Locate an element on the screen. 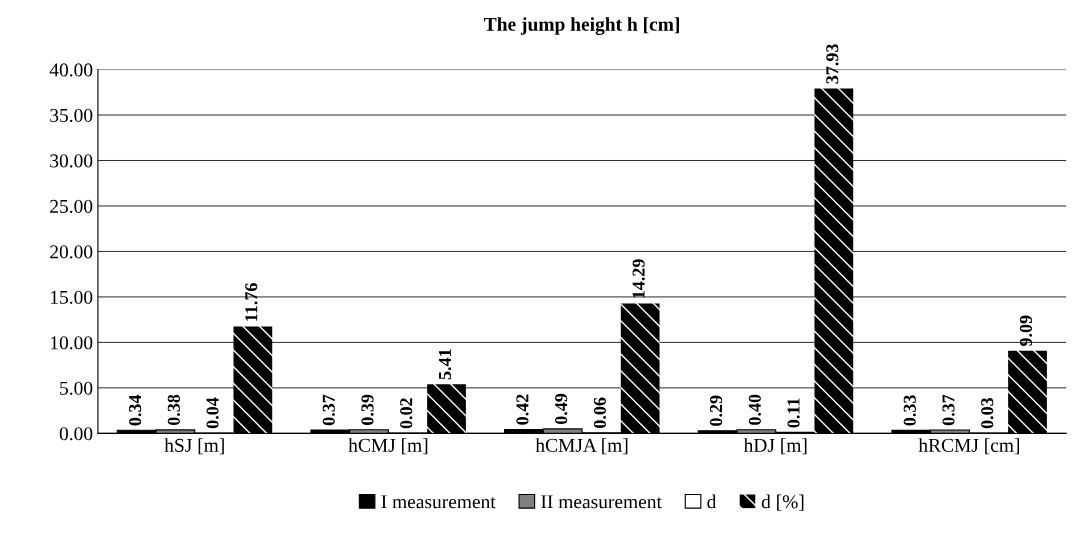 This screenshot has height=535, width=1088. data-label: 0.11 is located at coordinates (793, 413).